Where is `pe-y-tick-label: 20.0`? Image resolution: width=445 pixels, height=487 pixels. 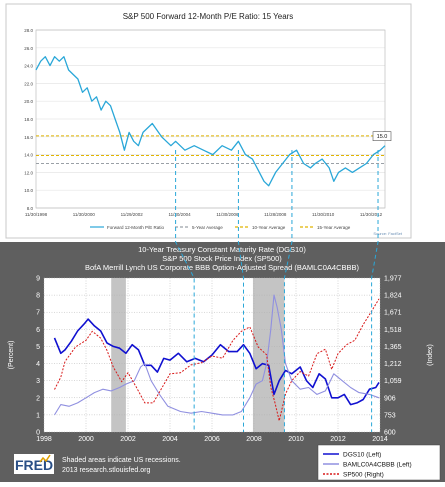 pe-y-tick-label: 20.0 is located at coordinates (28, 101).